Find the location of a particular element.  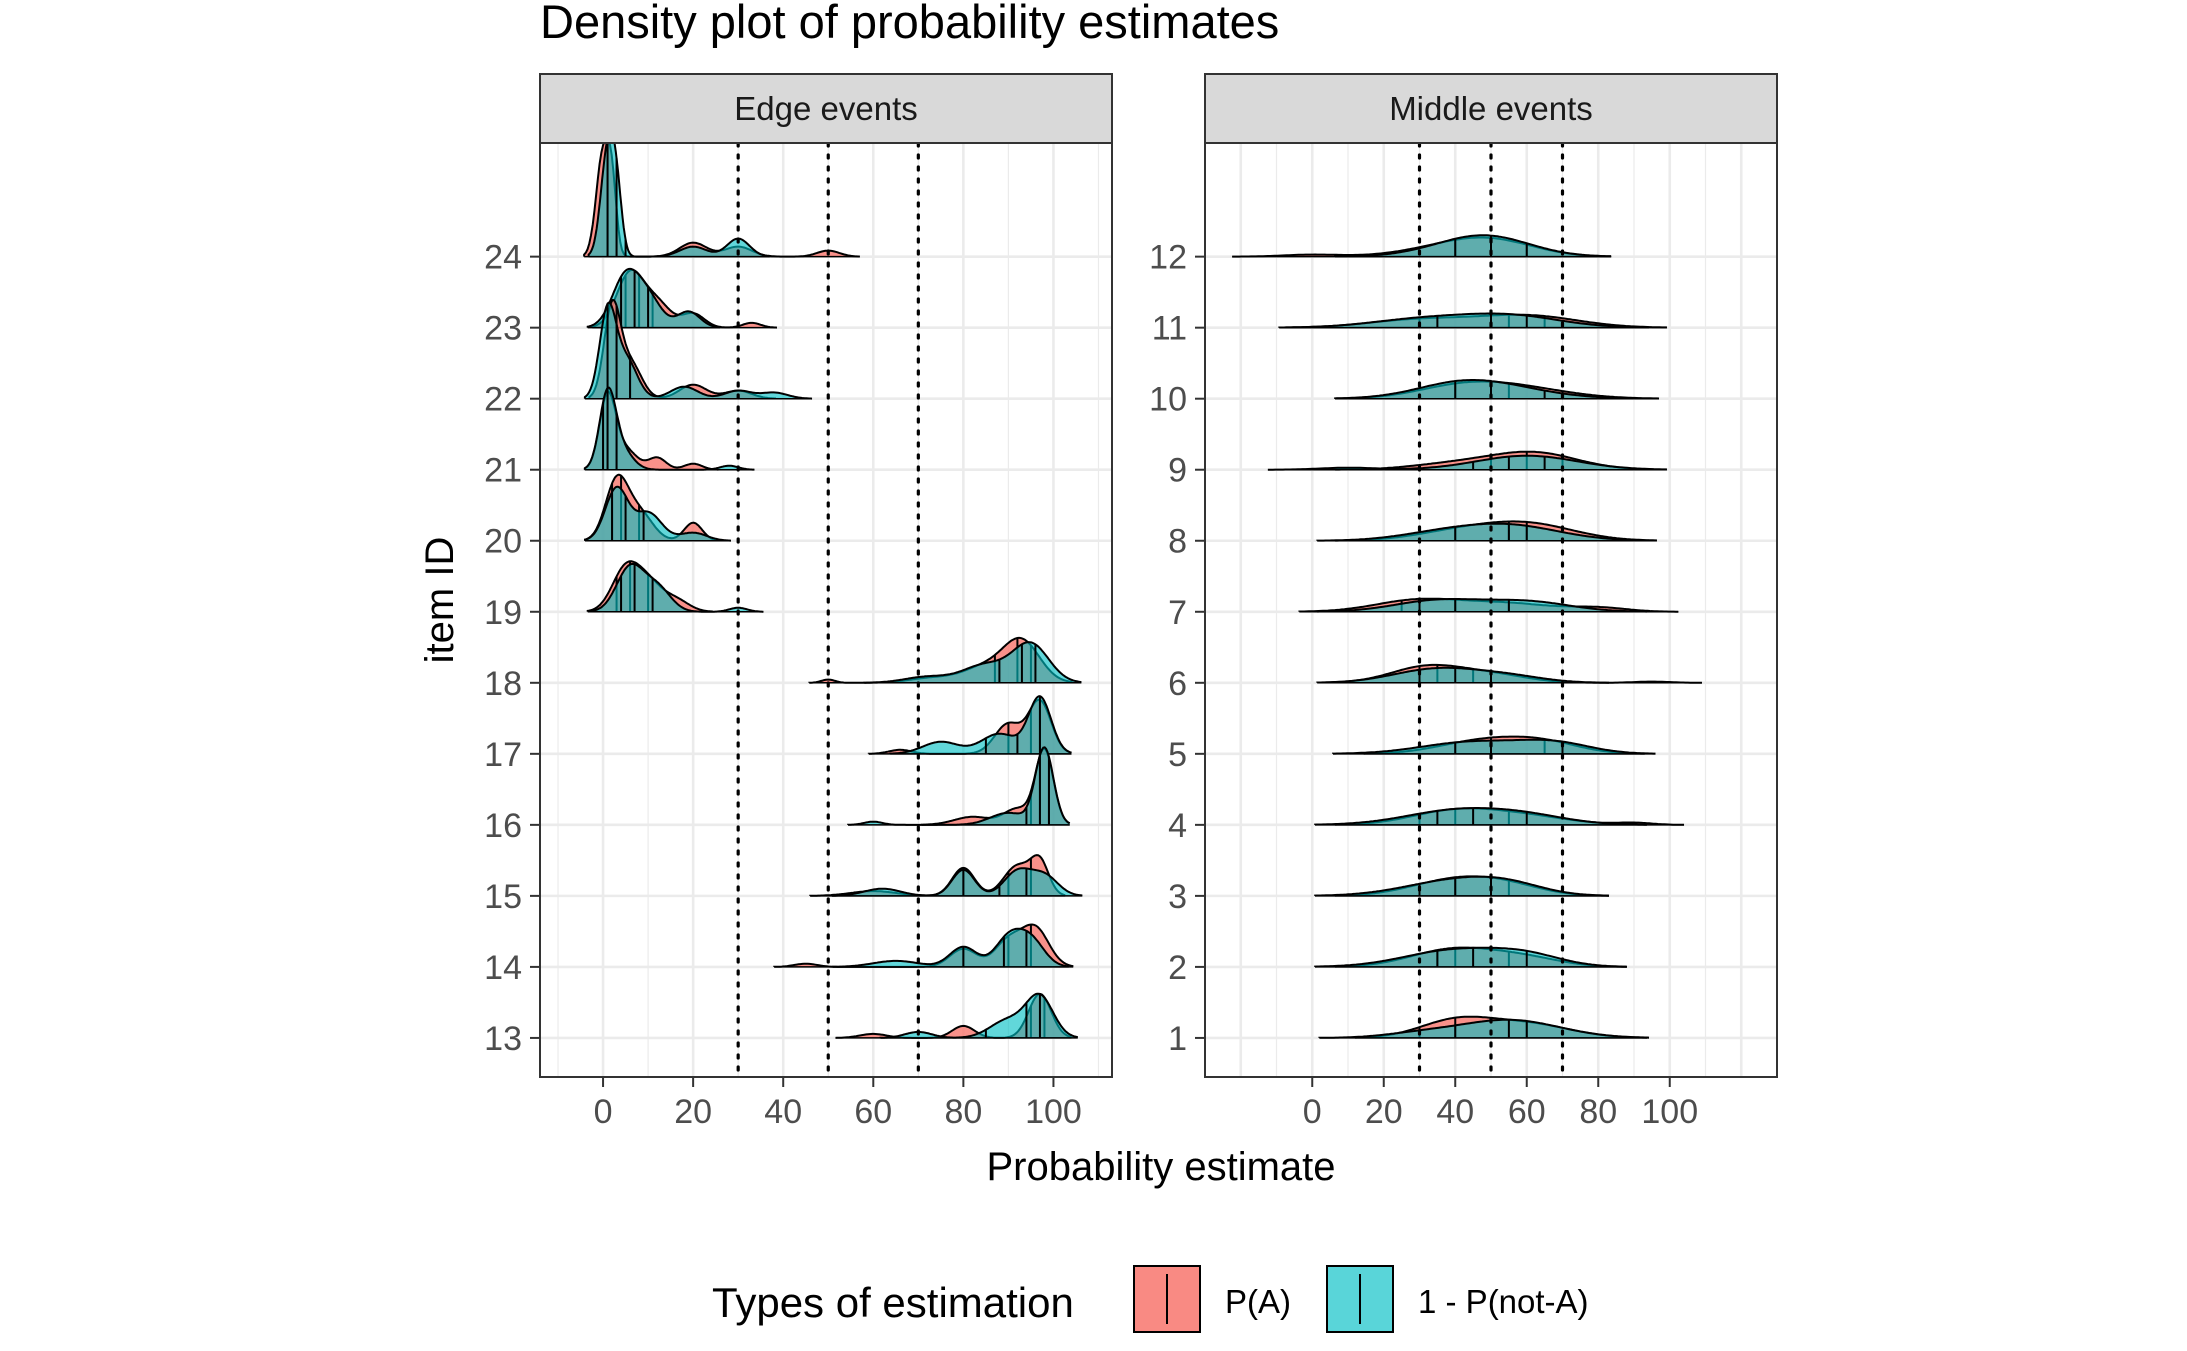

y-tick-label: 3 is located at coordinates (1177, 897).